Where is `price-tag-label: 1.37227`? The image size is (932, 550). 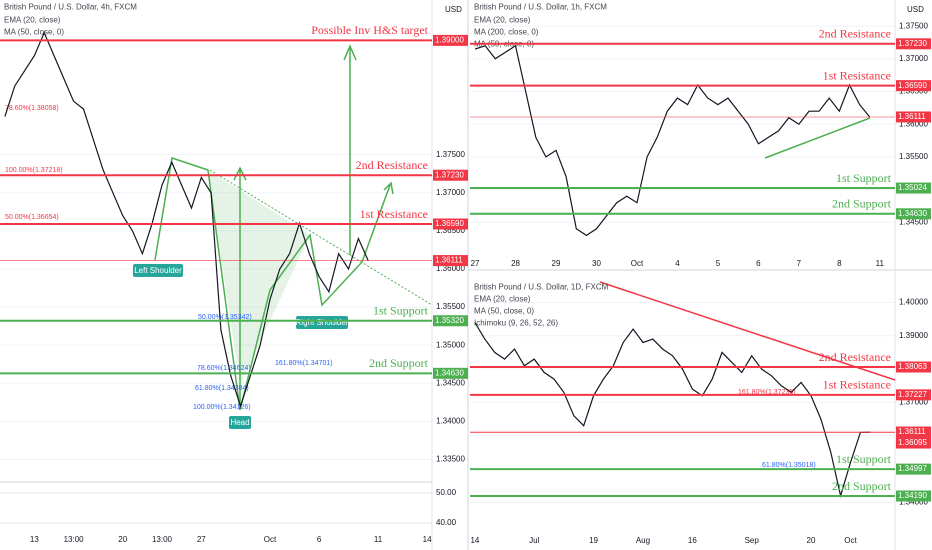 price-tag-label: 1.37227 is located at coordinates (912, 394).